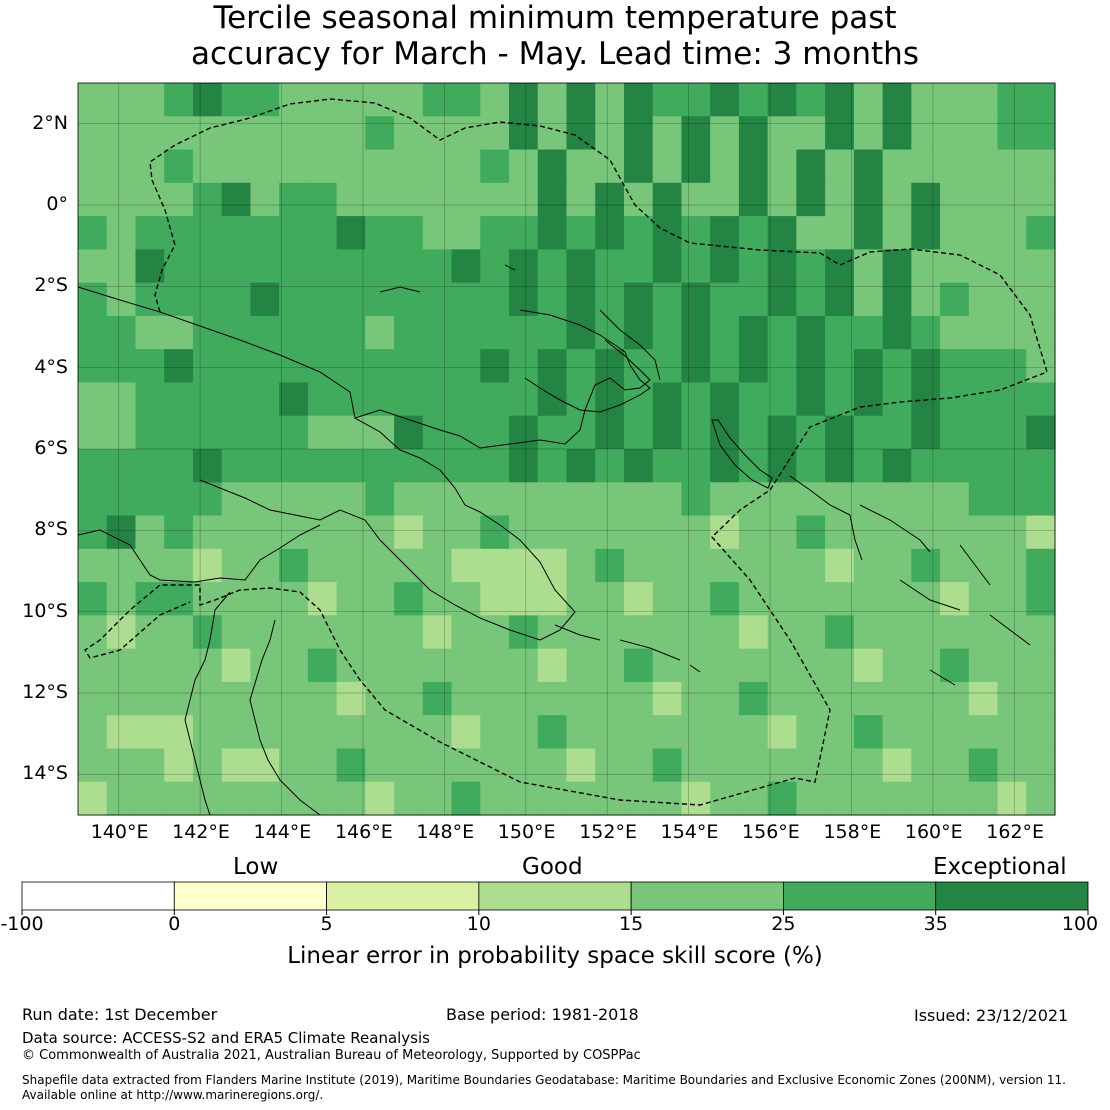  What do you see at coordinates (119, 832) in the screenshot?
I see `lon-tick-label: 140°E` at bounding box center [119, 832].